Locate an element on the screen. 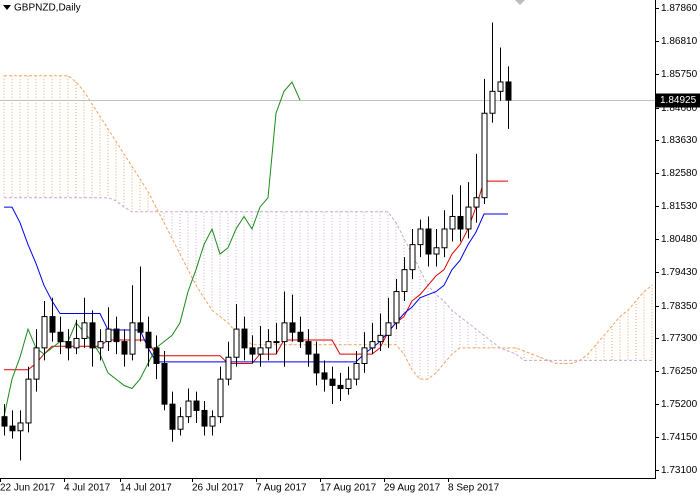 The height and width of the screenshot is (498, 700). y-tick-label: 1.76250 is located at coordinates (679, 371).